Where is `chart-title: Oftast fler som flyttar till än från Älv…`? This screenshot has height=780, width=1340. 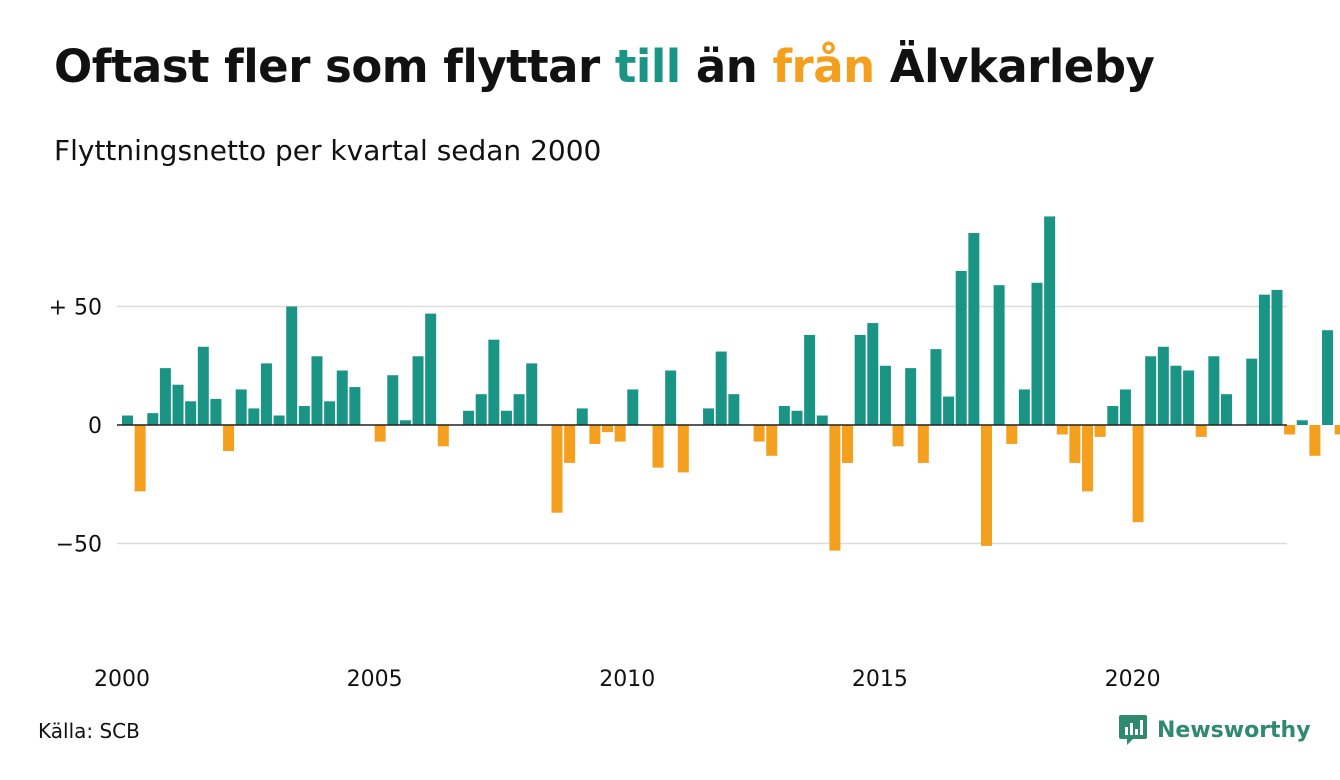
chart-title: Oftast fler som flyttar till än från Älv… is located at coordinates (604, 66).